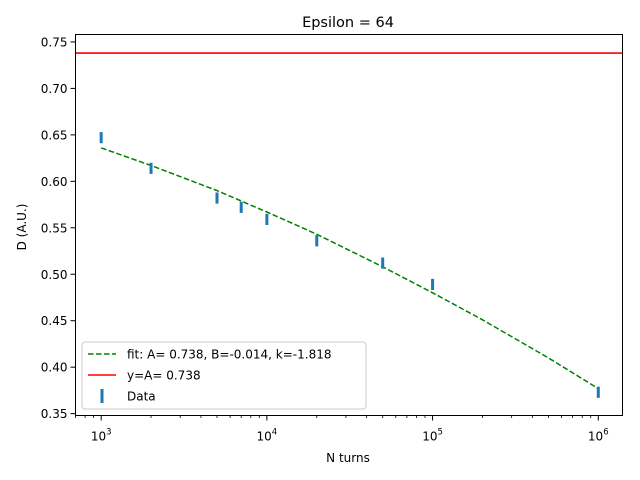  I want to click on y-tick-label: 0.55, so click(54, 228).